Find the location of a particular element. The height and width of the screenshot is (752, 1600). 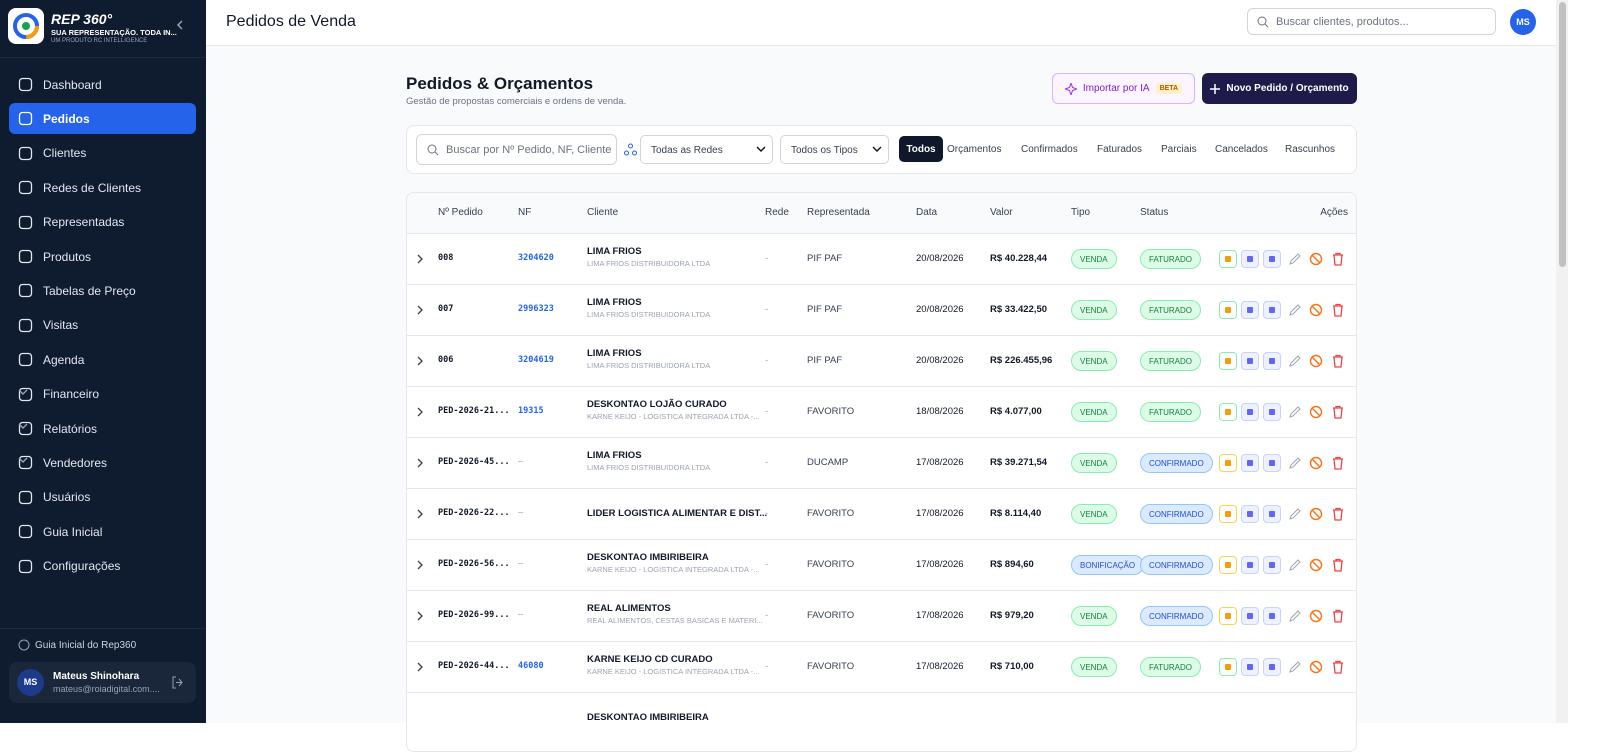

filter-tab: Parciais is located at coordinates (1179, 149).